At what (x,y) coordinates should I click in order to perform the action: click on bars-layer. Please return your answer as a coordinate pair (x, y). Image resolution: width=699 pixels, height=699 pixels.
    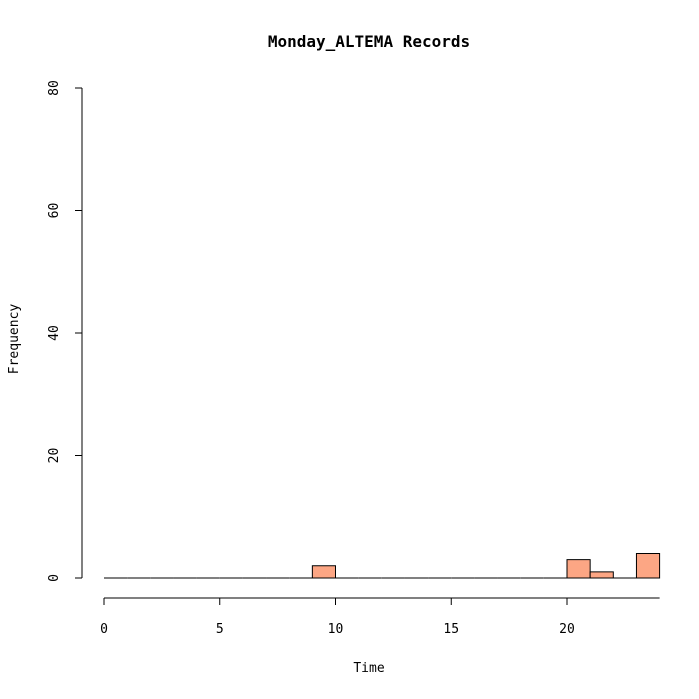
    Looking at the image, I should click on (382, 566).